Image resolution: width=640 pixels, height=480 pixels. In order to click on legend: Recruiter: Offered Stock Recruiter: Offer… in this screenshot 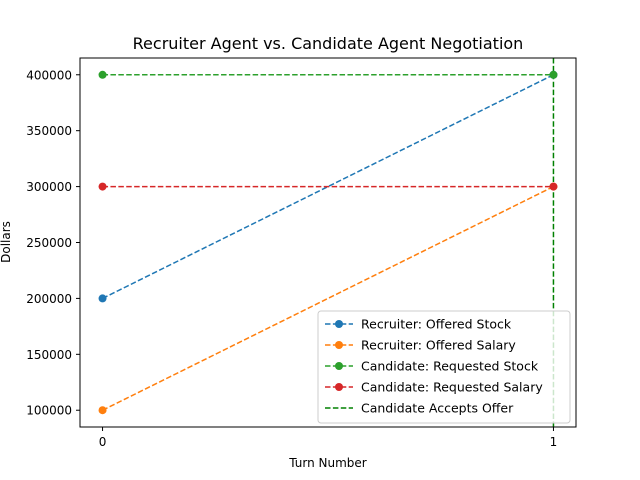, I will do `click(444, 367)`.